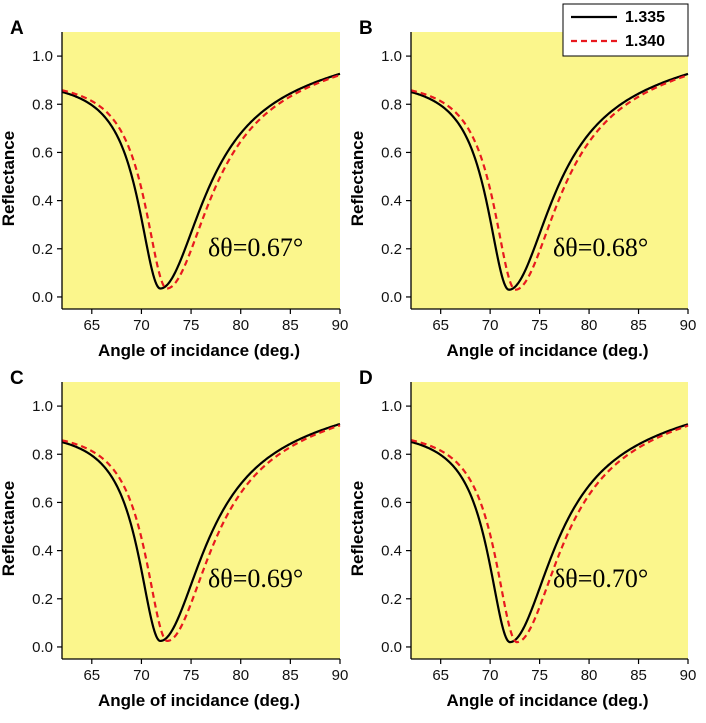  What do you see at coordinates (600, 247) in the screenshot?
I see `delta-theta-annotation: δθ=0.68°` at bounding box center [600, 247].